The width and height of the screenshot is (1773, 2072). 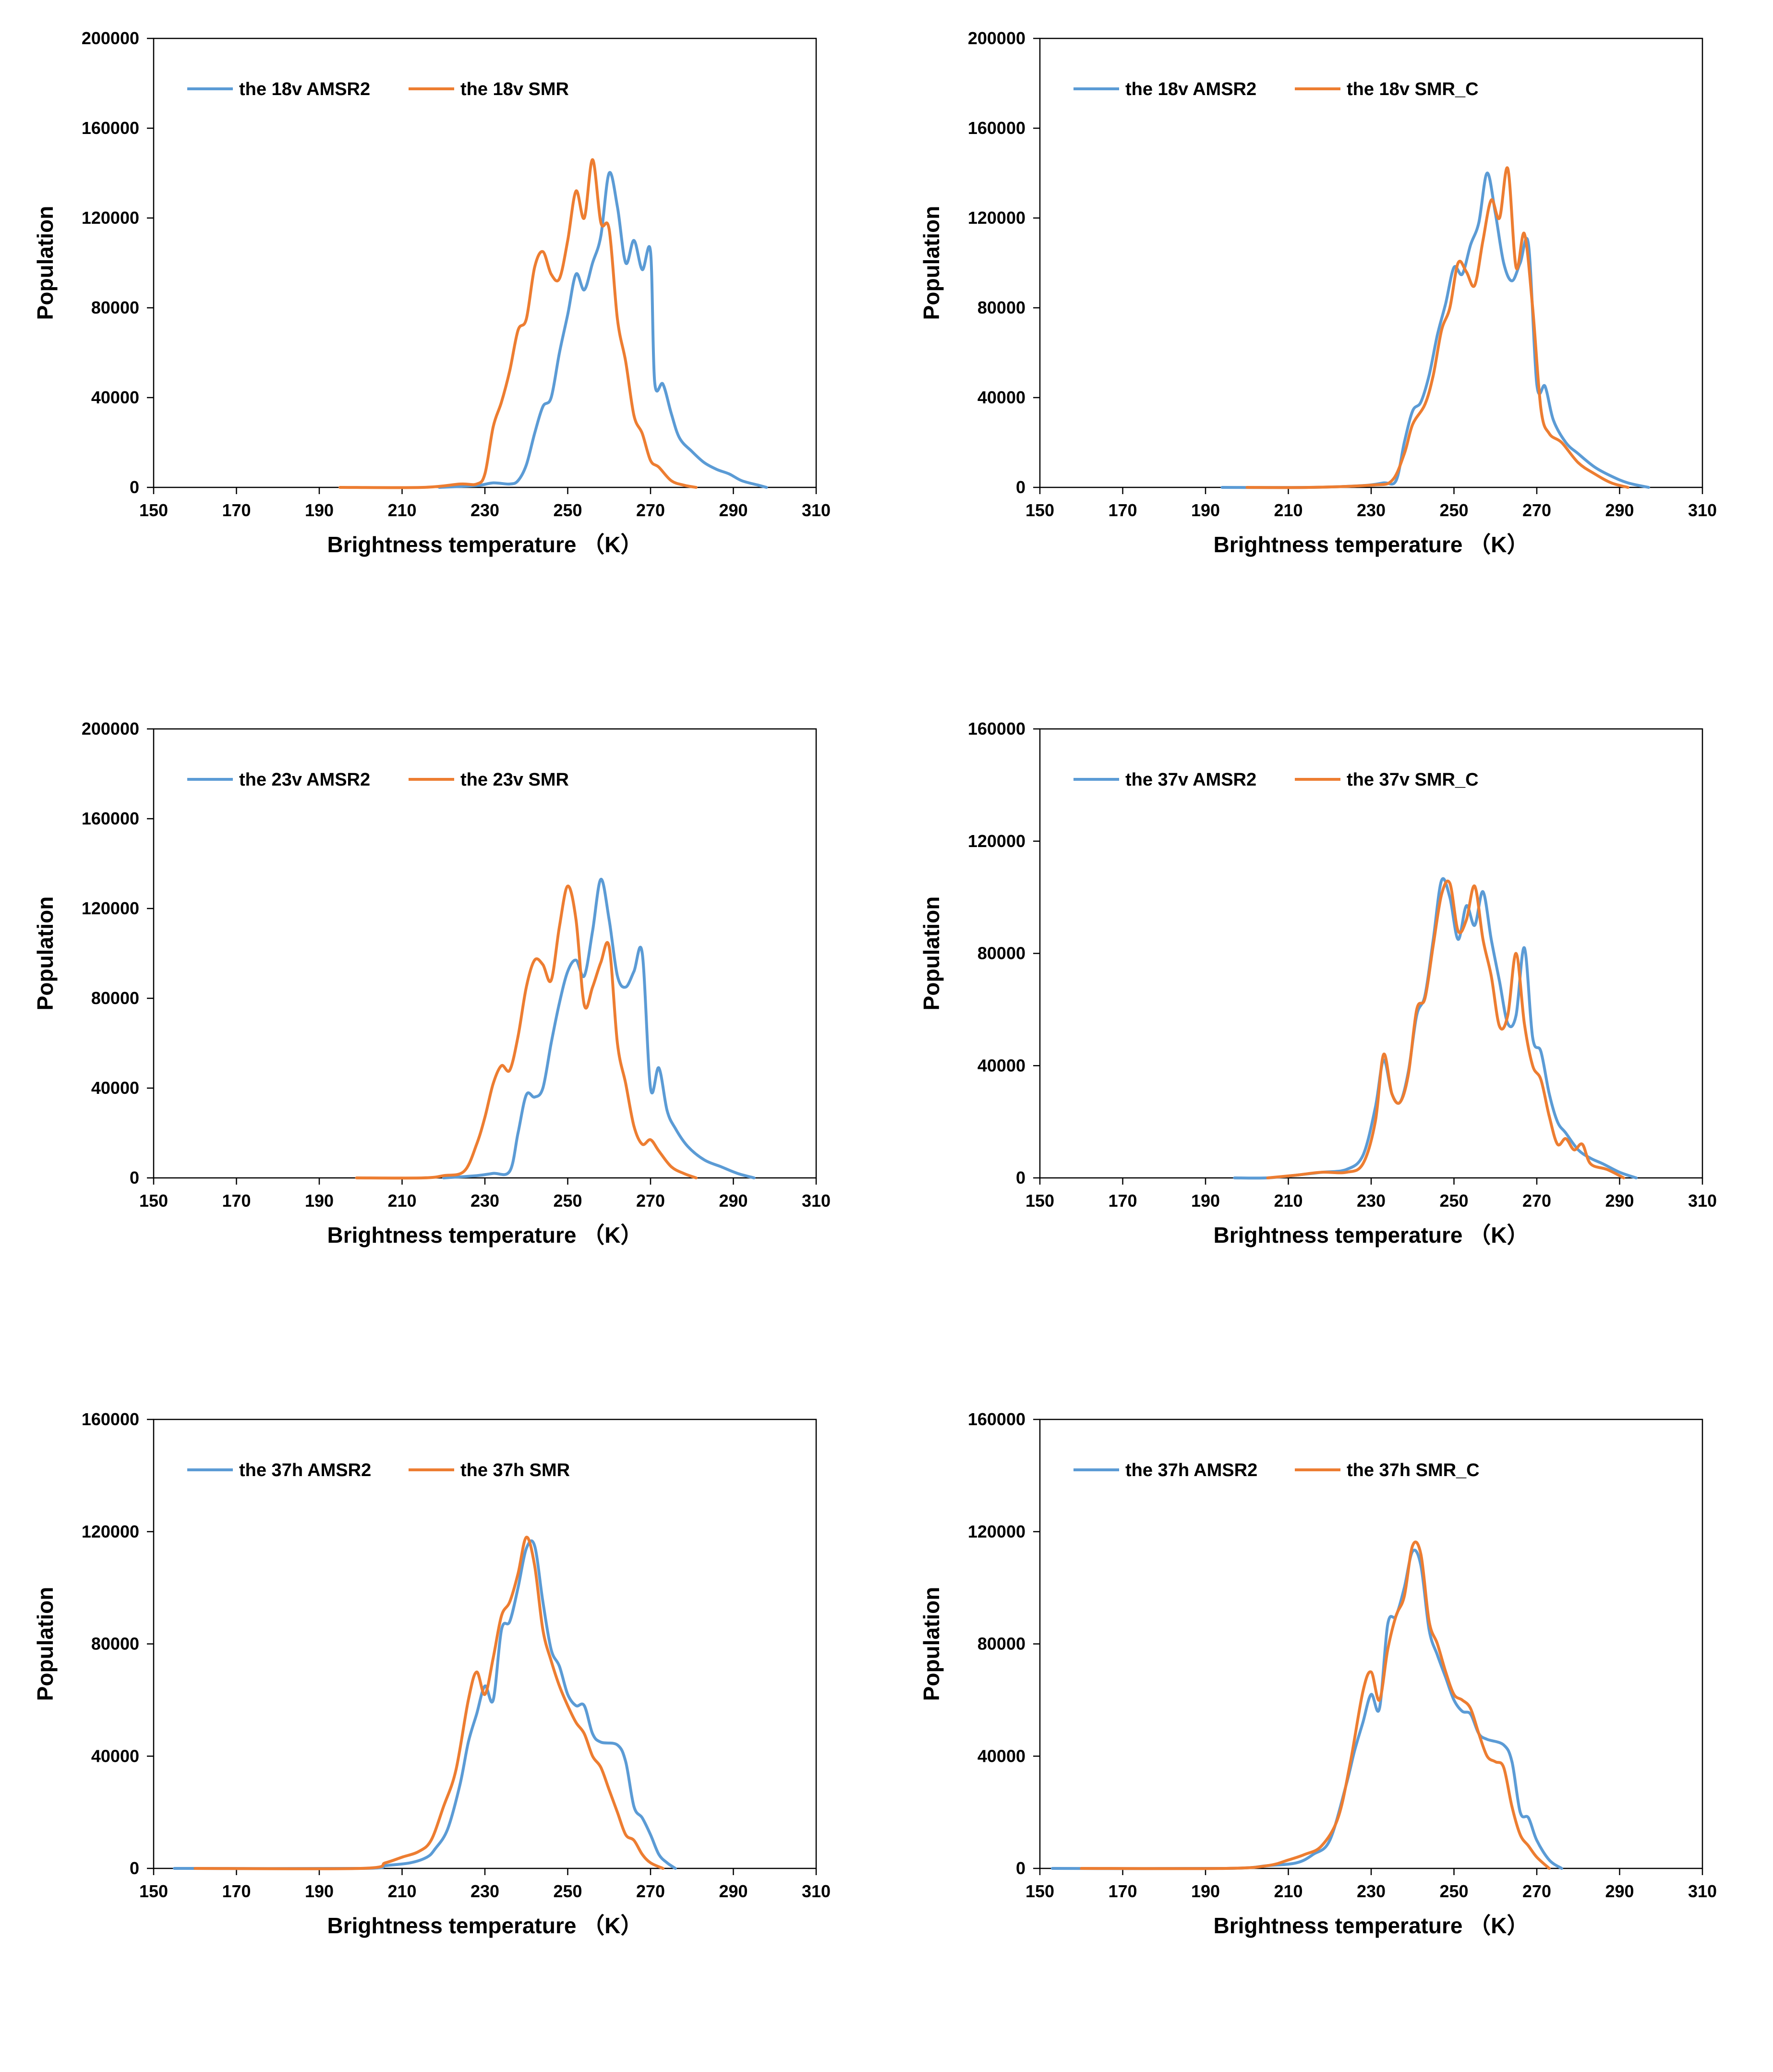 I want to click on legend-label: the 18v SMR, so click(x=514, y=89).